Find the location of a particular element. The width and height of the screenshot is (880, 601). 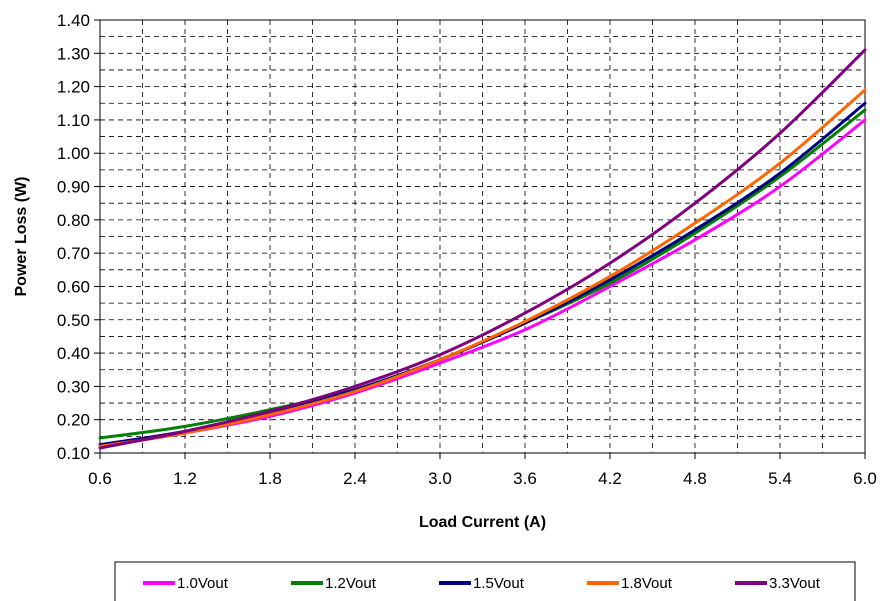

x-axis-title: Load Current (A) is located at coordinates (482, 522).